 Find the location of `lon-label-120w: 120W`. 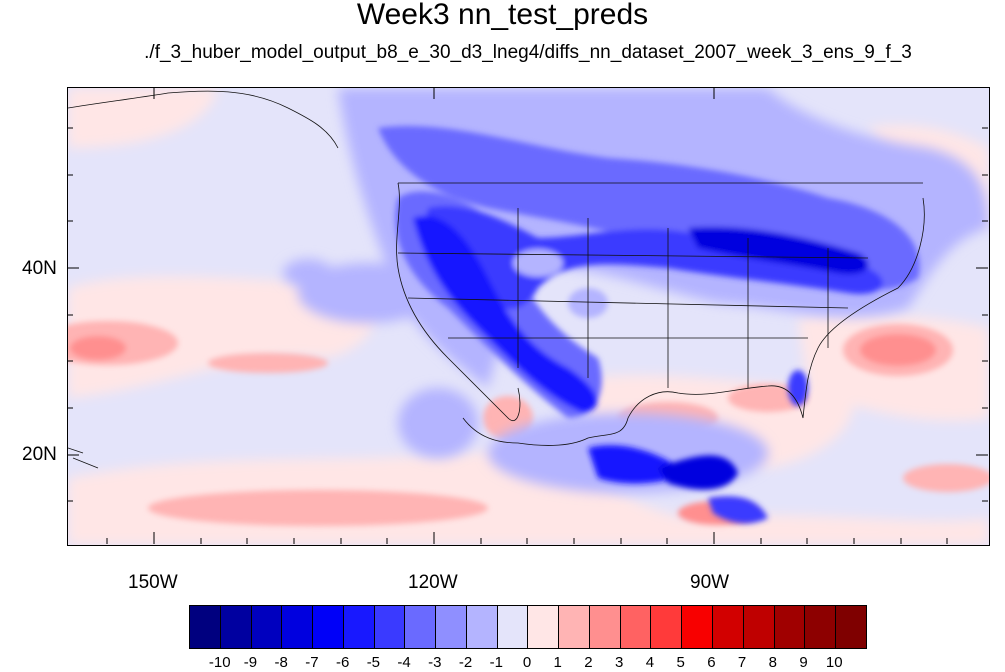

lon-label-120w: 120W is located at coordinates (433, 582).